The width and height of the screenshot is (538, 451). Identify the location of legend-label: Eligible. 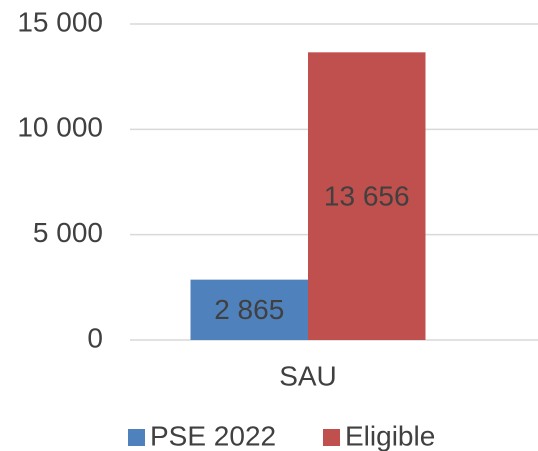
(390, 435).